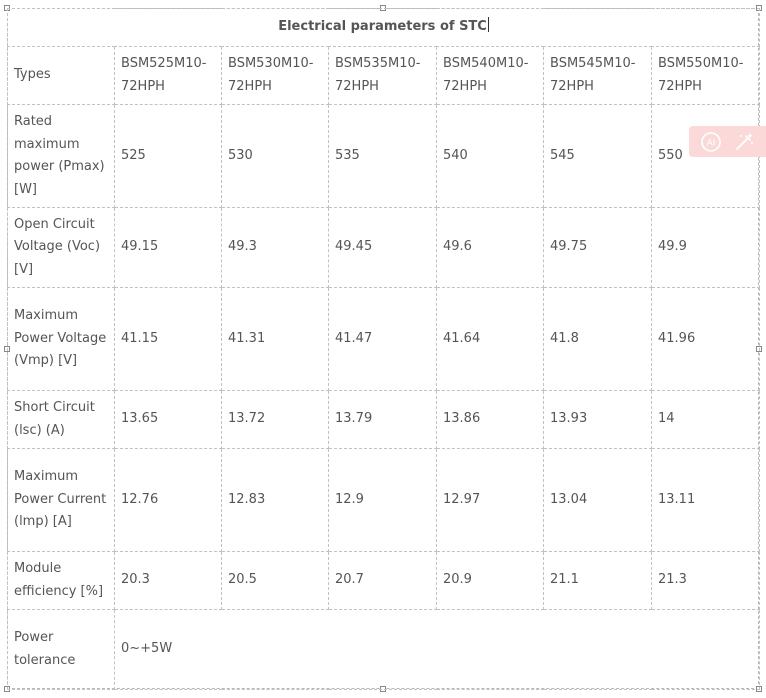  Describe the element at coordinates (490, 156) in the screenshot. I see `table-cell: 540` at that location.